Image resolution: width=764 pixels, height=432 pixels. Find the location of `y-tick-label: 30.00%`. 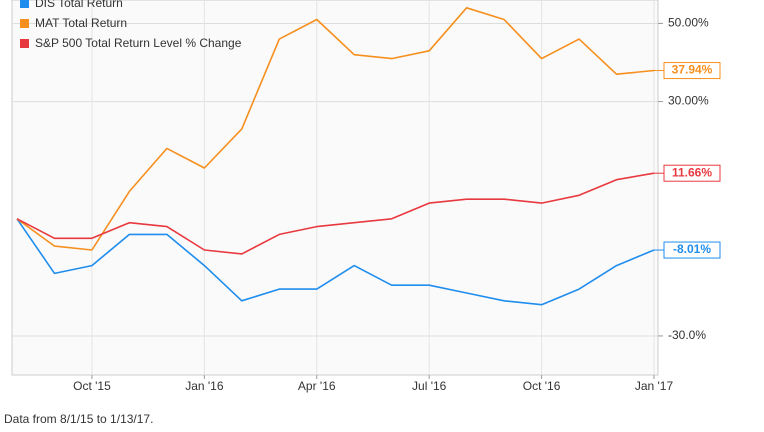

y-tick-label: 30.00% is located at coordinates (688, 101).